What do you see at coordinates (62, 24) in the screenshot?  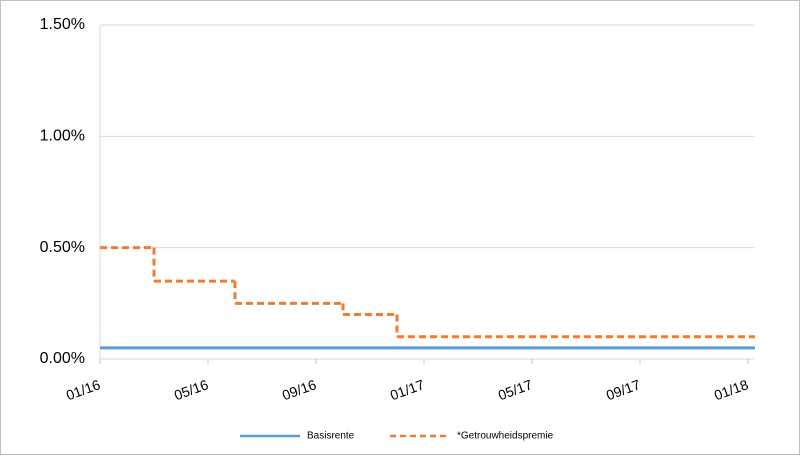 I see `y-tick-label: 1.50%` at bounding box center [62, 24].